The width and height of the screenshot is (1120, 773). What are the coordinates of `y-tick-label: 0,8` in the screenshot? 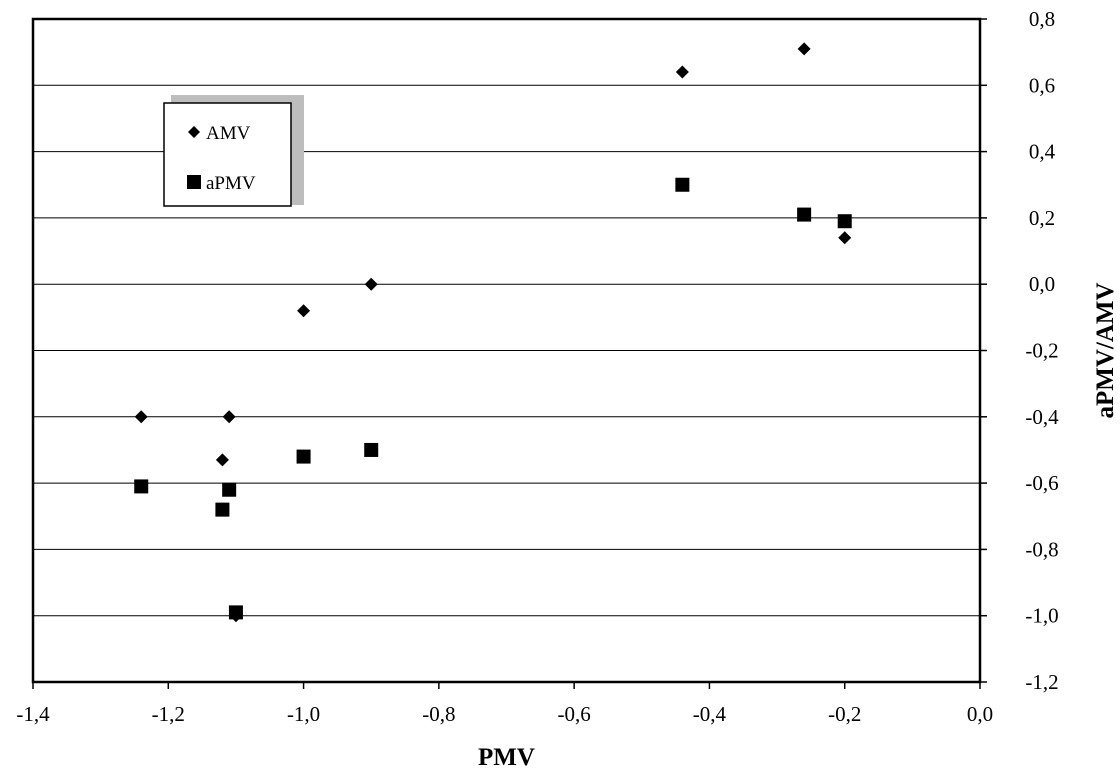 It's located at (1042, 19).